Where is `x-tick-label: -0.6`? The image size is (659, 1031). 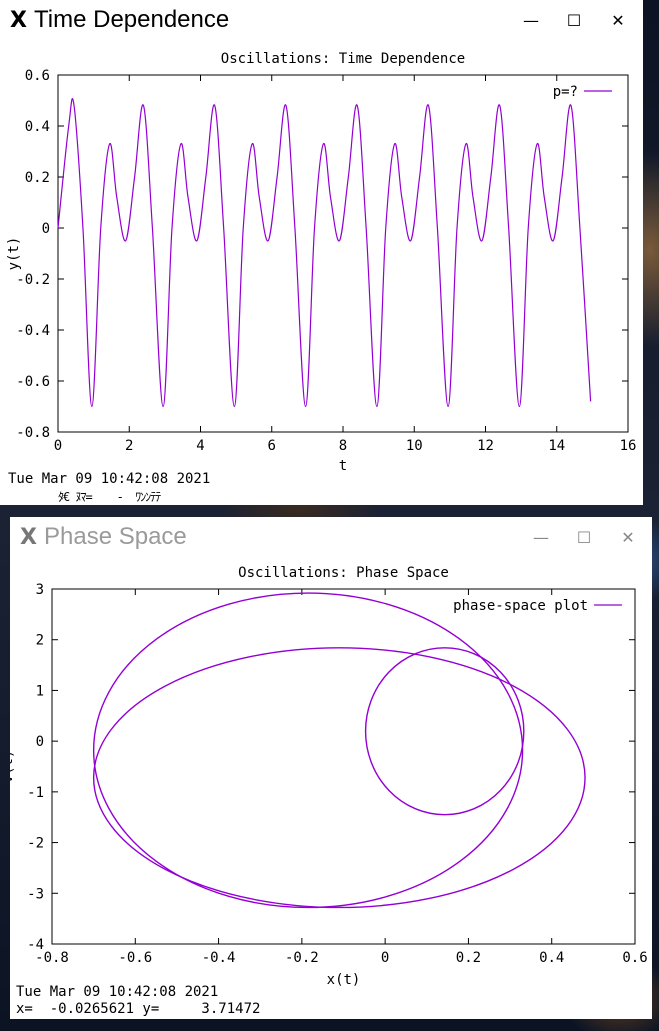 x-tick-label: -0.6 is located at coordinates (135, 958).